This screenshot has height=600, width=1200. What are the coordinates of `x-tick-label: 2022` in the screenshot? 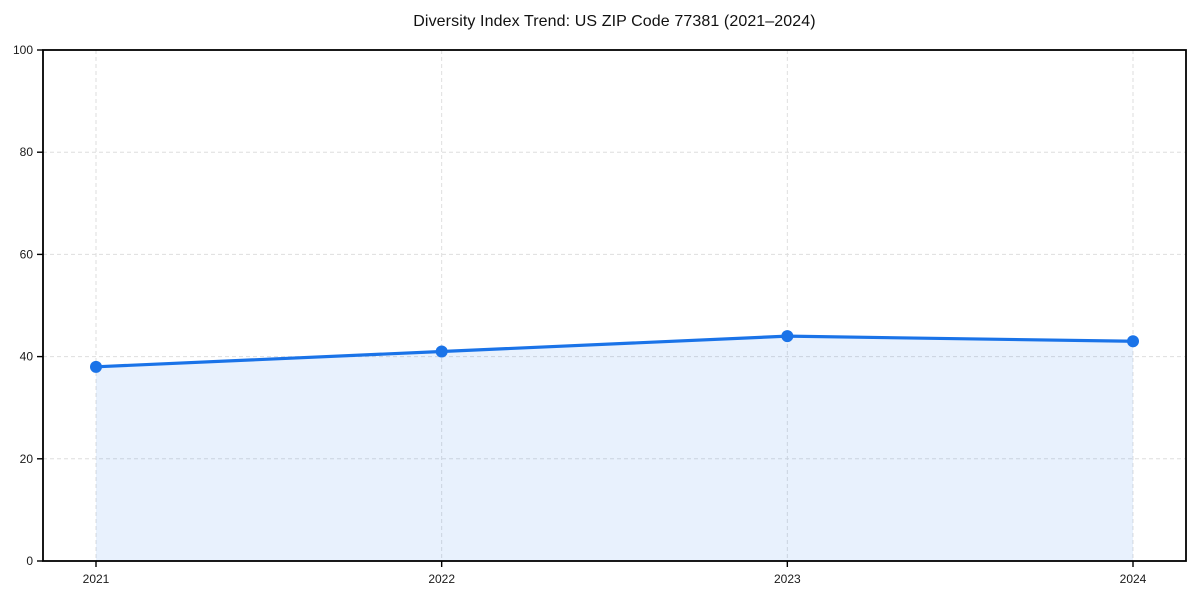 It's located at (441, 579).